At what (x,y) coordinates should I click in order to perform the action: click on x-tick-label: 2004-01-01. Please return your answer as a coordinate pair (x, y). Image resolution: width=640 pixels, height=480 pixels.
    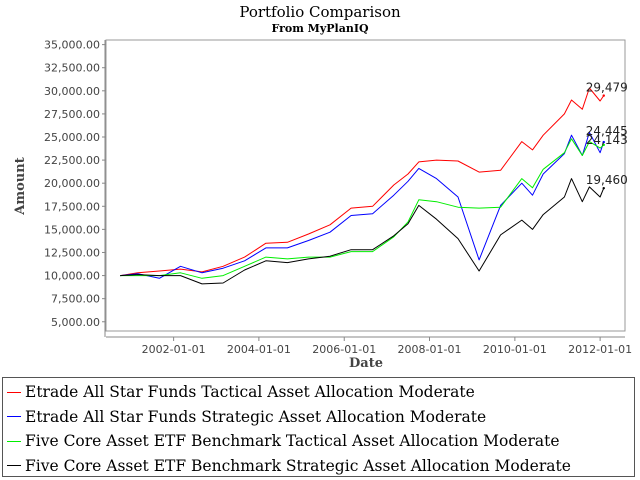
    Looking at the image, I should click on (259, 349).